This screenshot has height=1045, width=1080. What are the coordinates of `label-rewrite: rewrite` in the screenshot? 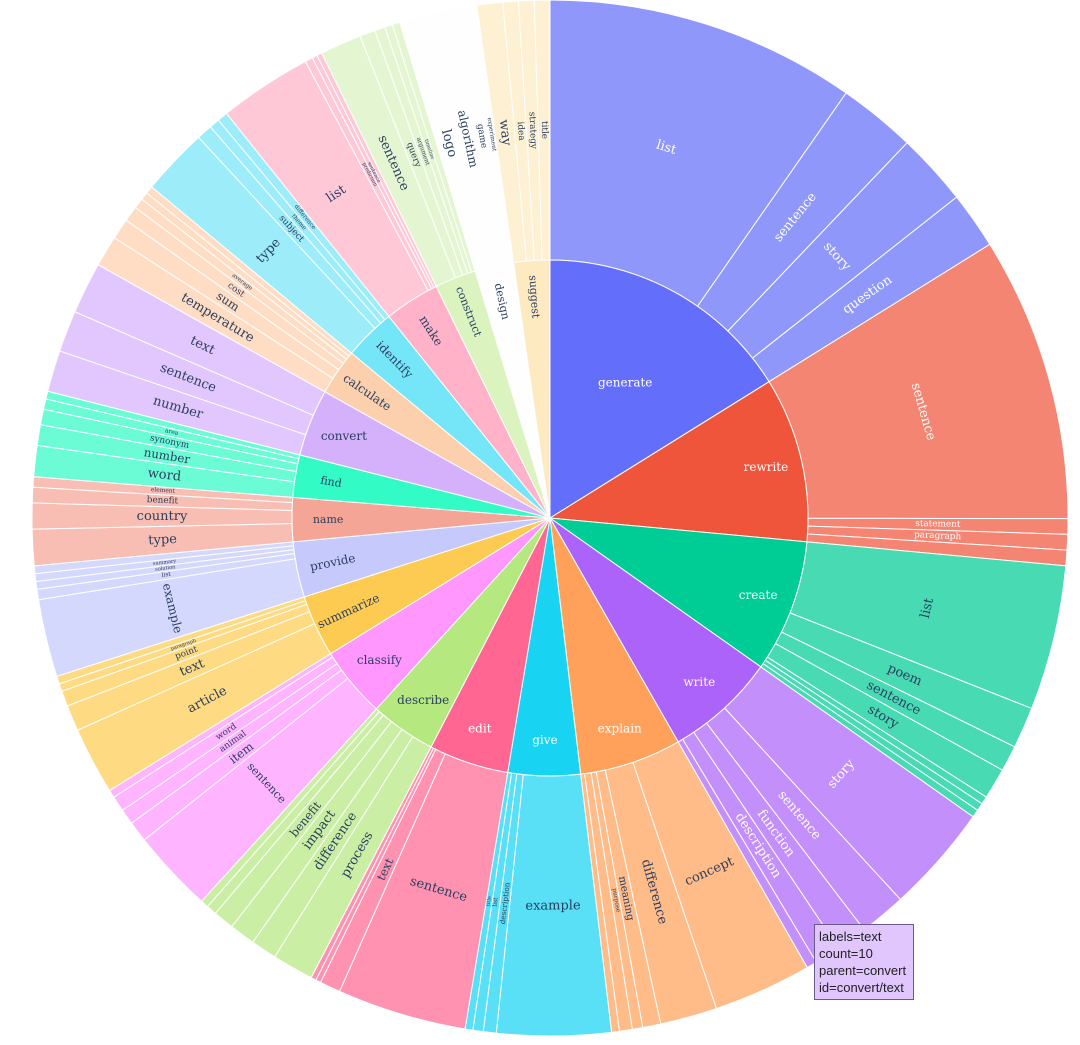 It's located at (766, 467).